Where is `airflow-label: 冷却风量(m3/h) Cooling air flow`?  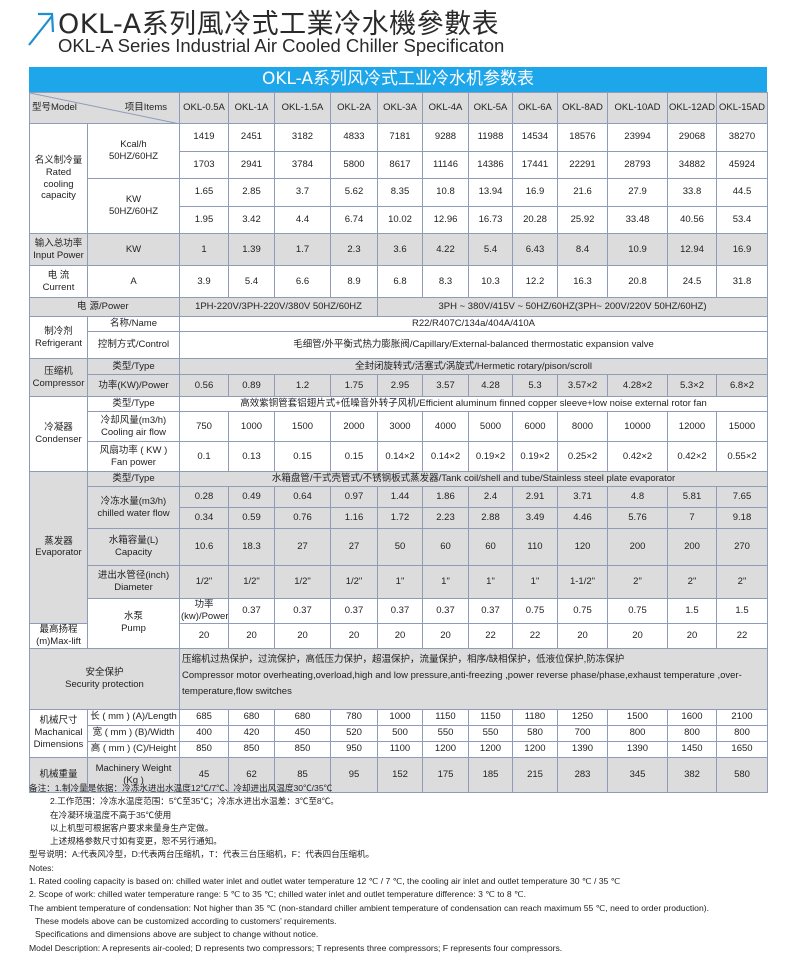 airflow-label: 冷却风量(m3/h) Cooling air flow is located at coordinates (133, 426).